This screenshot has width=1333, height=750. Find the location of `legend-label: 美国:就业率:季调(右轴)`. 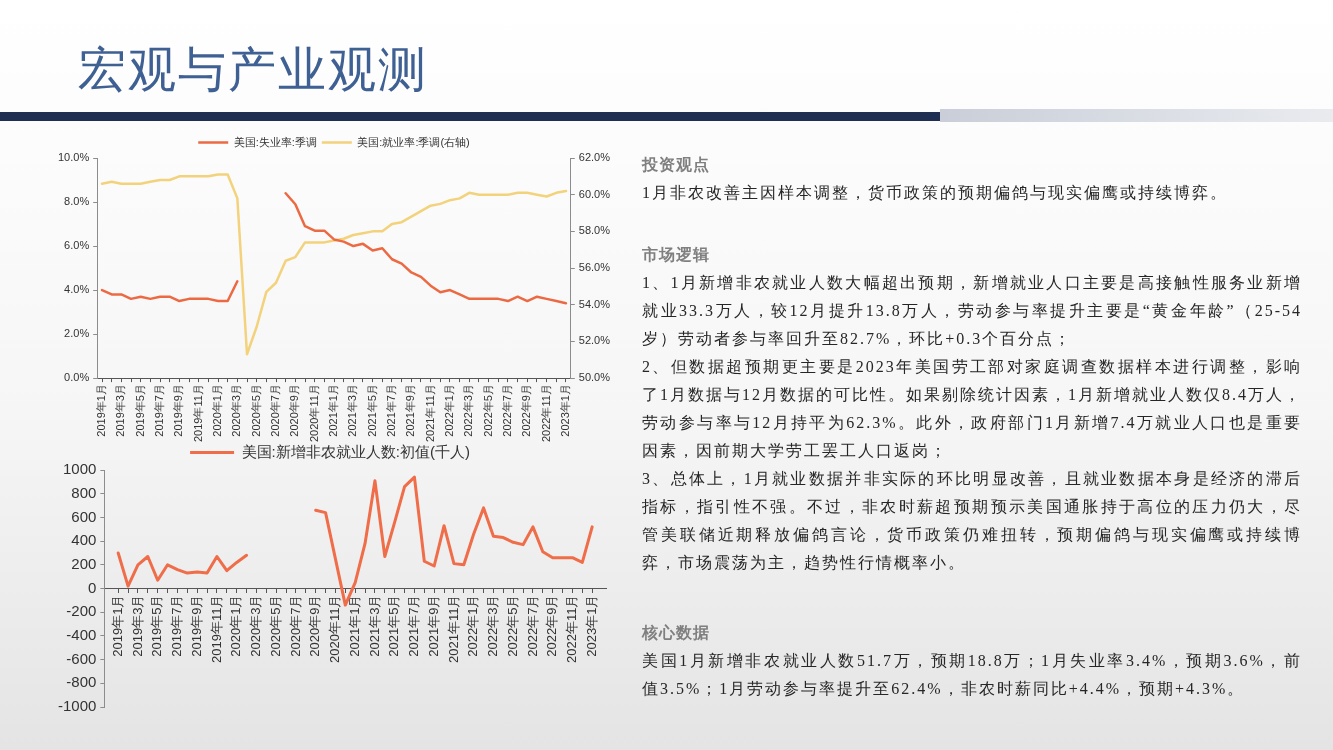

legend-label: 美国:就业率:季调(右轴) is located at coordinates (413, 141).